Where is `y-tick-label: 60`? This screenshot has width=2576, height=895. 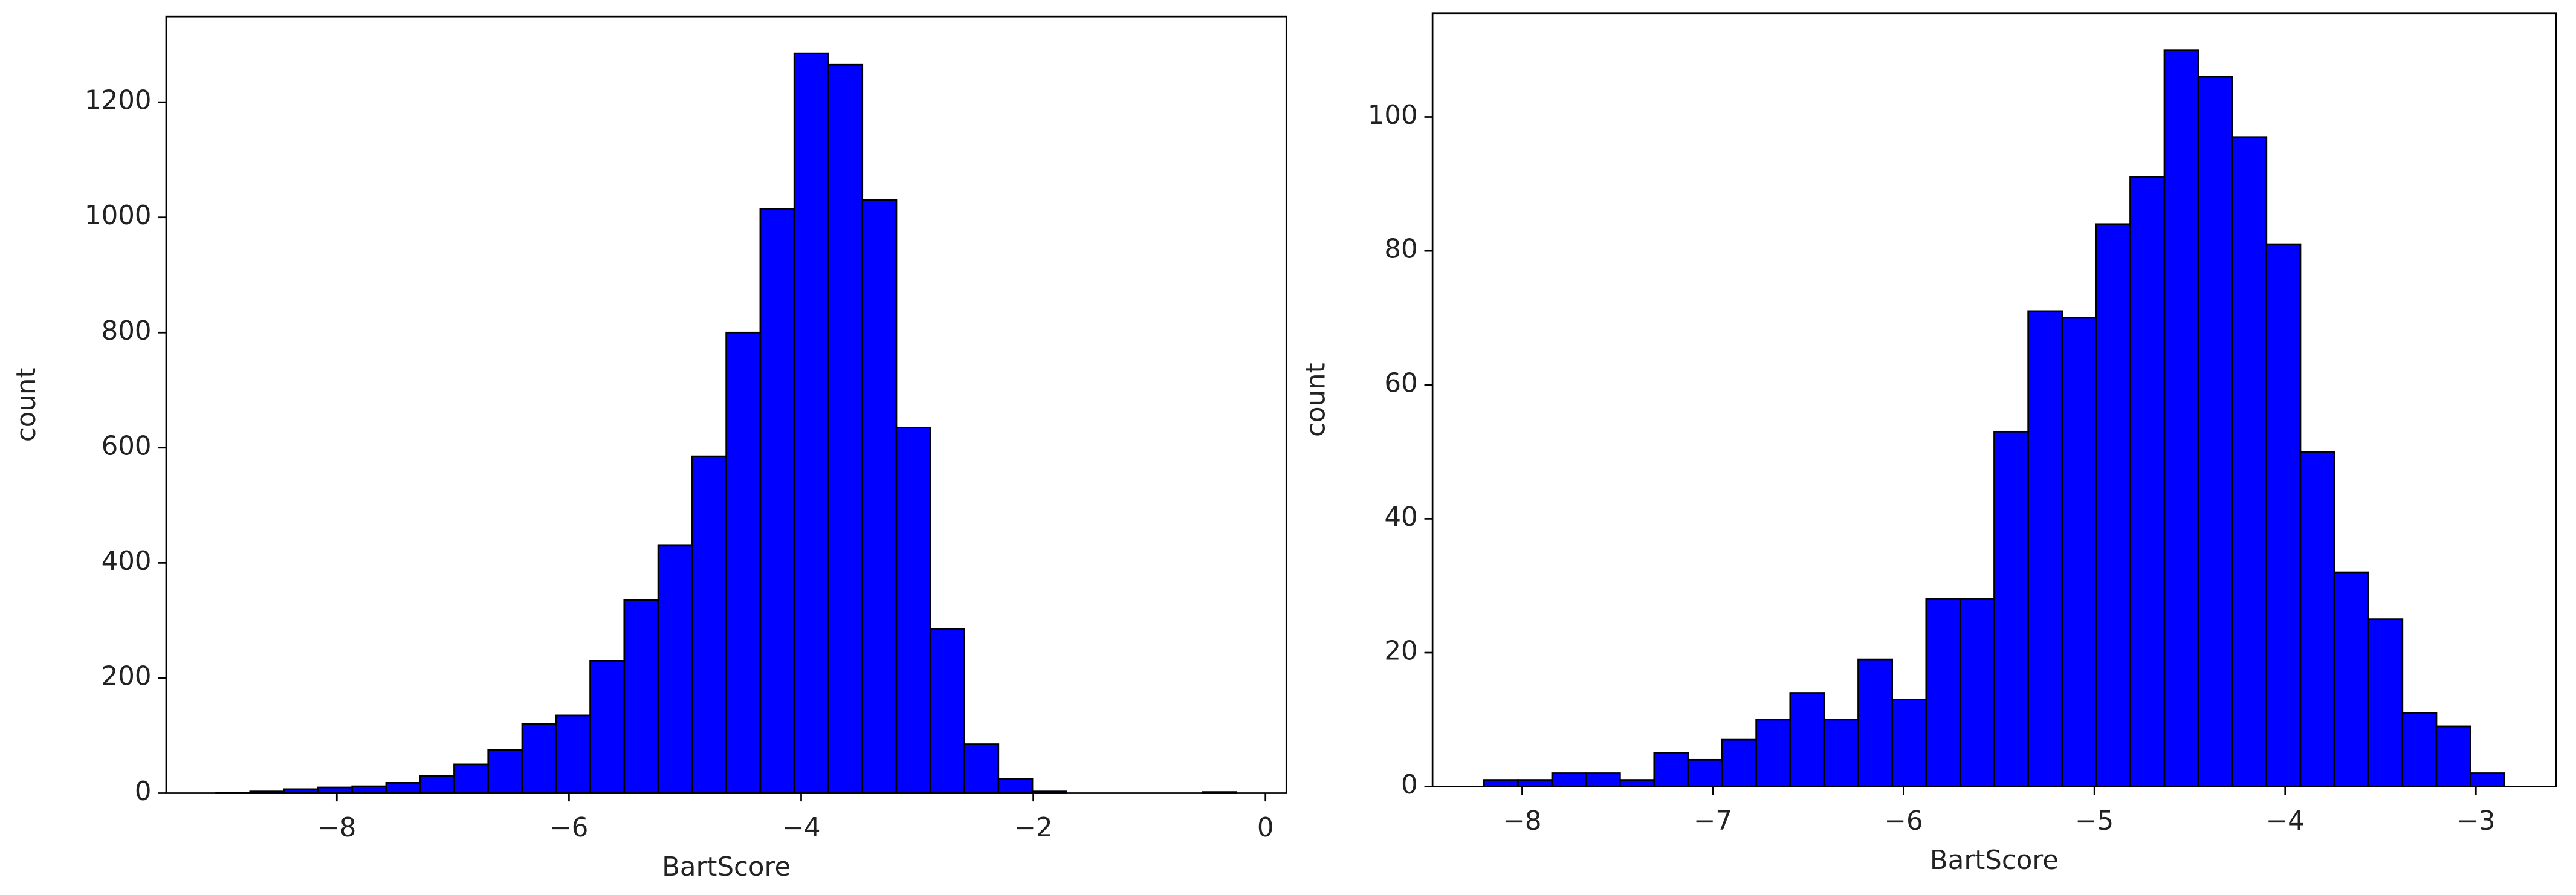
y-tick-label: 60 is located at coordinates (1400, 383).